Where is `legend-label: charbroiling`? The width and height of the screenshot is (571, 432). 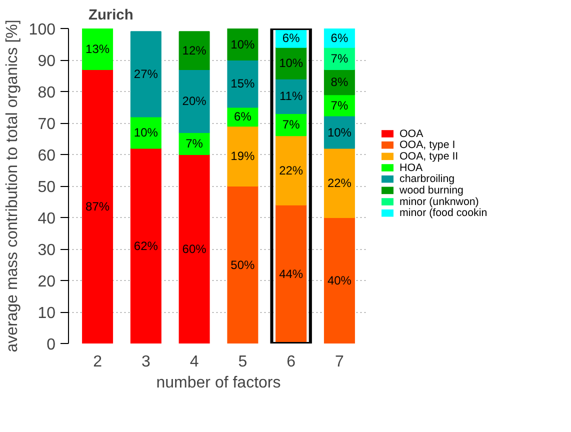
legend-label: charbroiling is located at coordinates (427, 179).